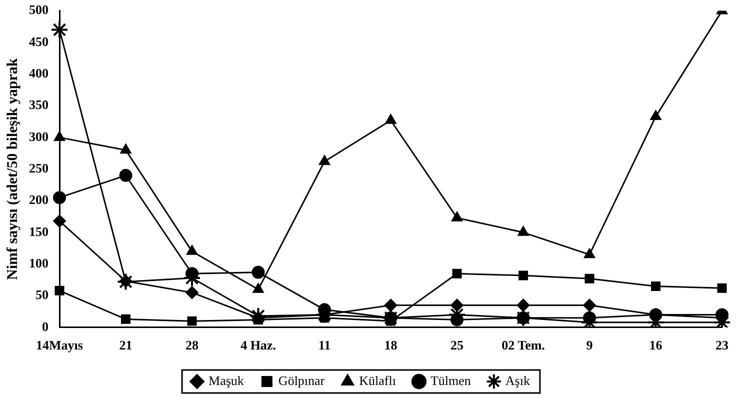  What do you see at coordinates (192, 345) in the screenshot?
I see `x-tick-label: 28` at bounding box center [192, 345].